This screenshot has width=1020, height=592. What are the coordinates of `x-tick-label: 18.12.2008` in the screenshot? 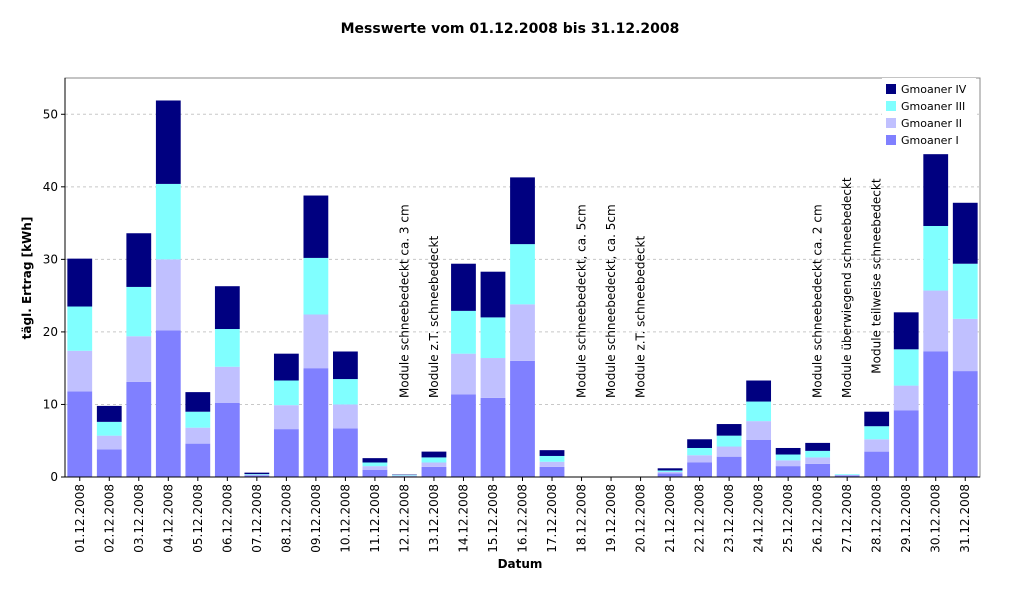 It's located at (582, 518).